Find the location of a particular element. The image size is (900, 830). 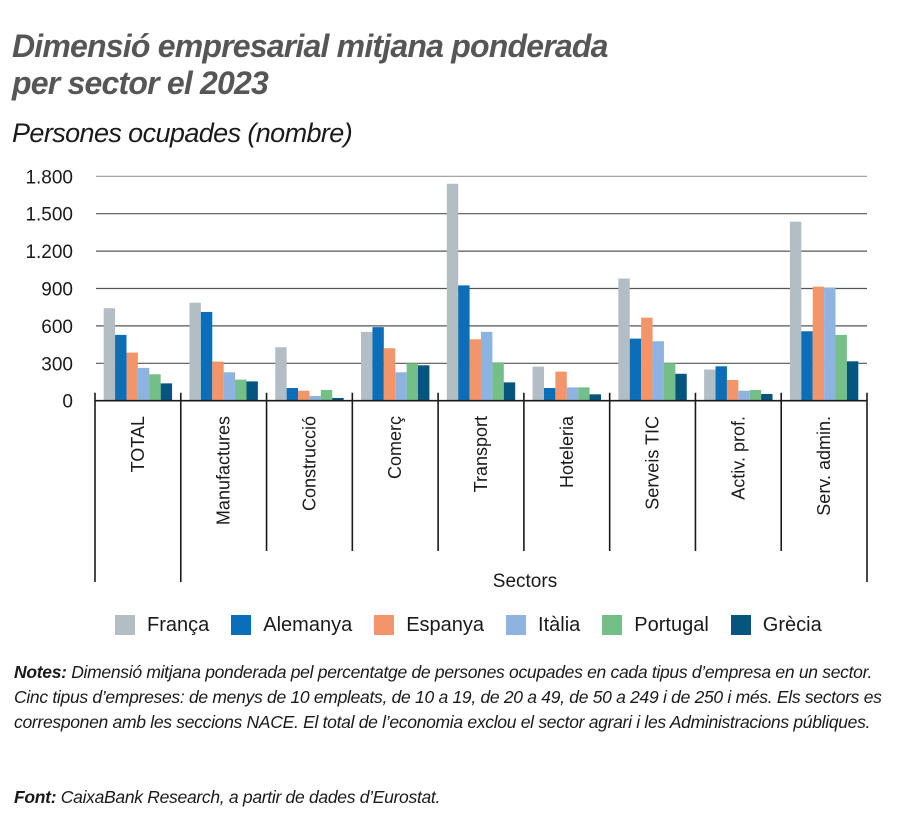

category-label: Serveis TIC is located at coordinates (653, 463).